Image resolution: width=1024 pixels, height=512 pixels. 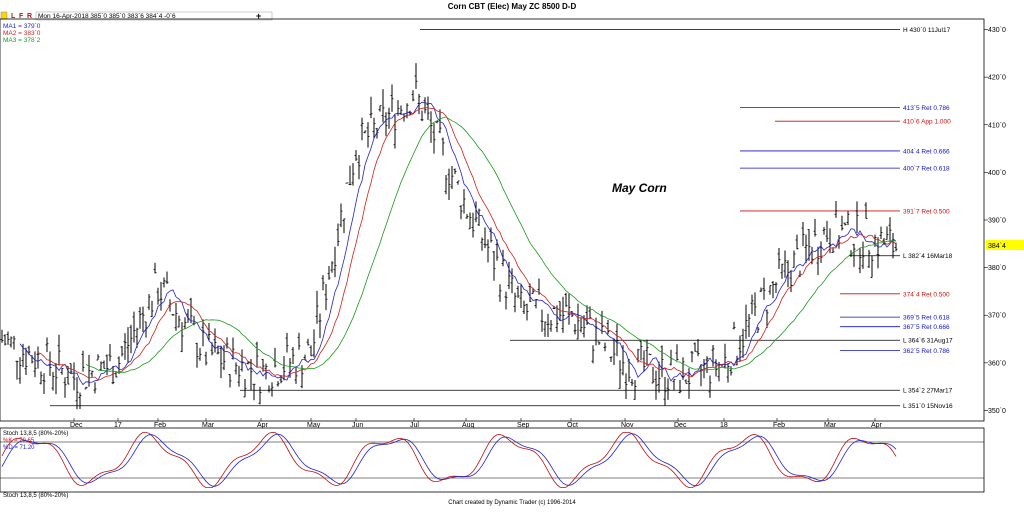 I want to click on add-symbol-button: +, so click(x=258, y=16).